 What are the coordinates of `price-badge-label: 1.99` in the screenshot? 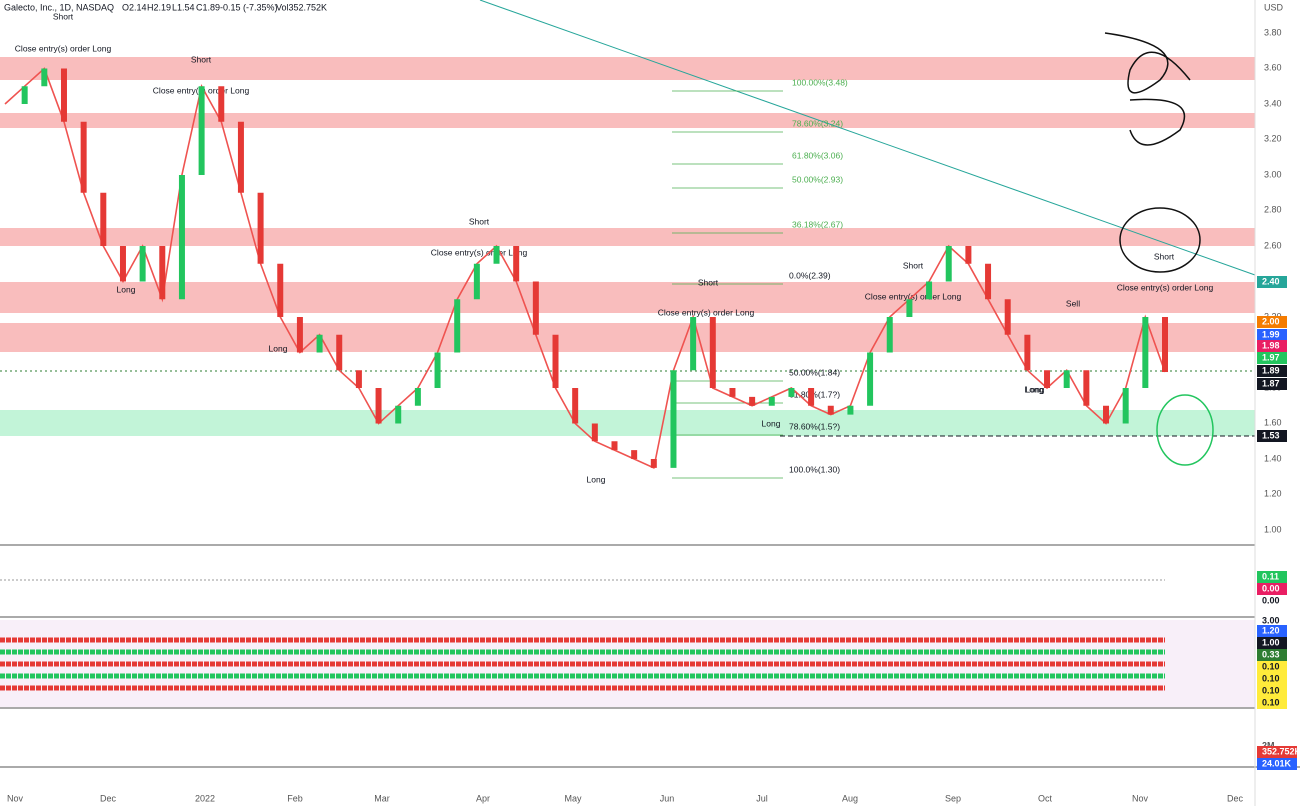 It's located at (1271, 334).